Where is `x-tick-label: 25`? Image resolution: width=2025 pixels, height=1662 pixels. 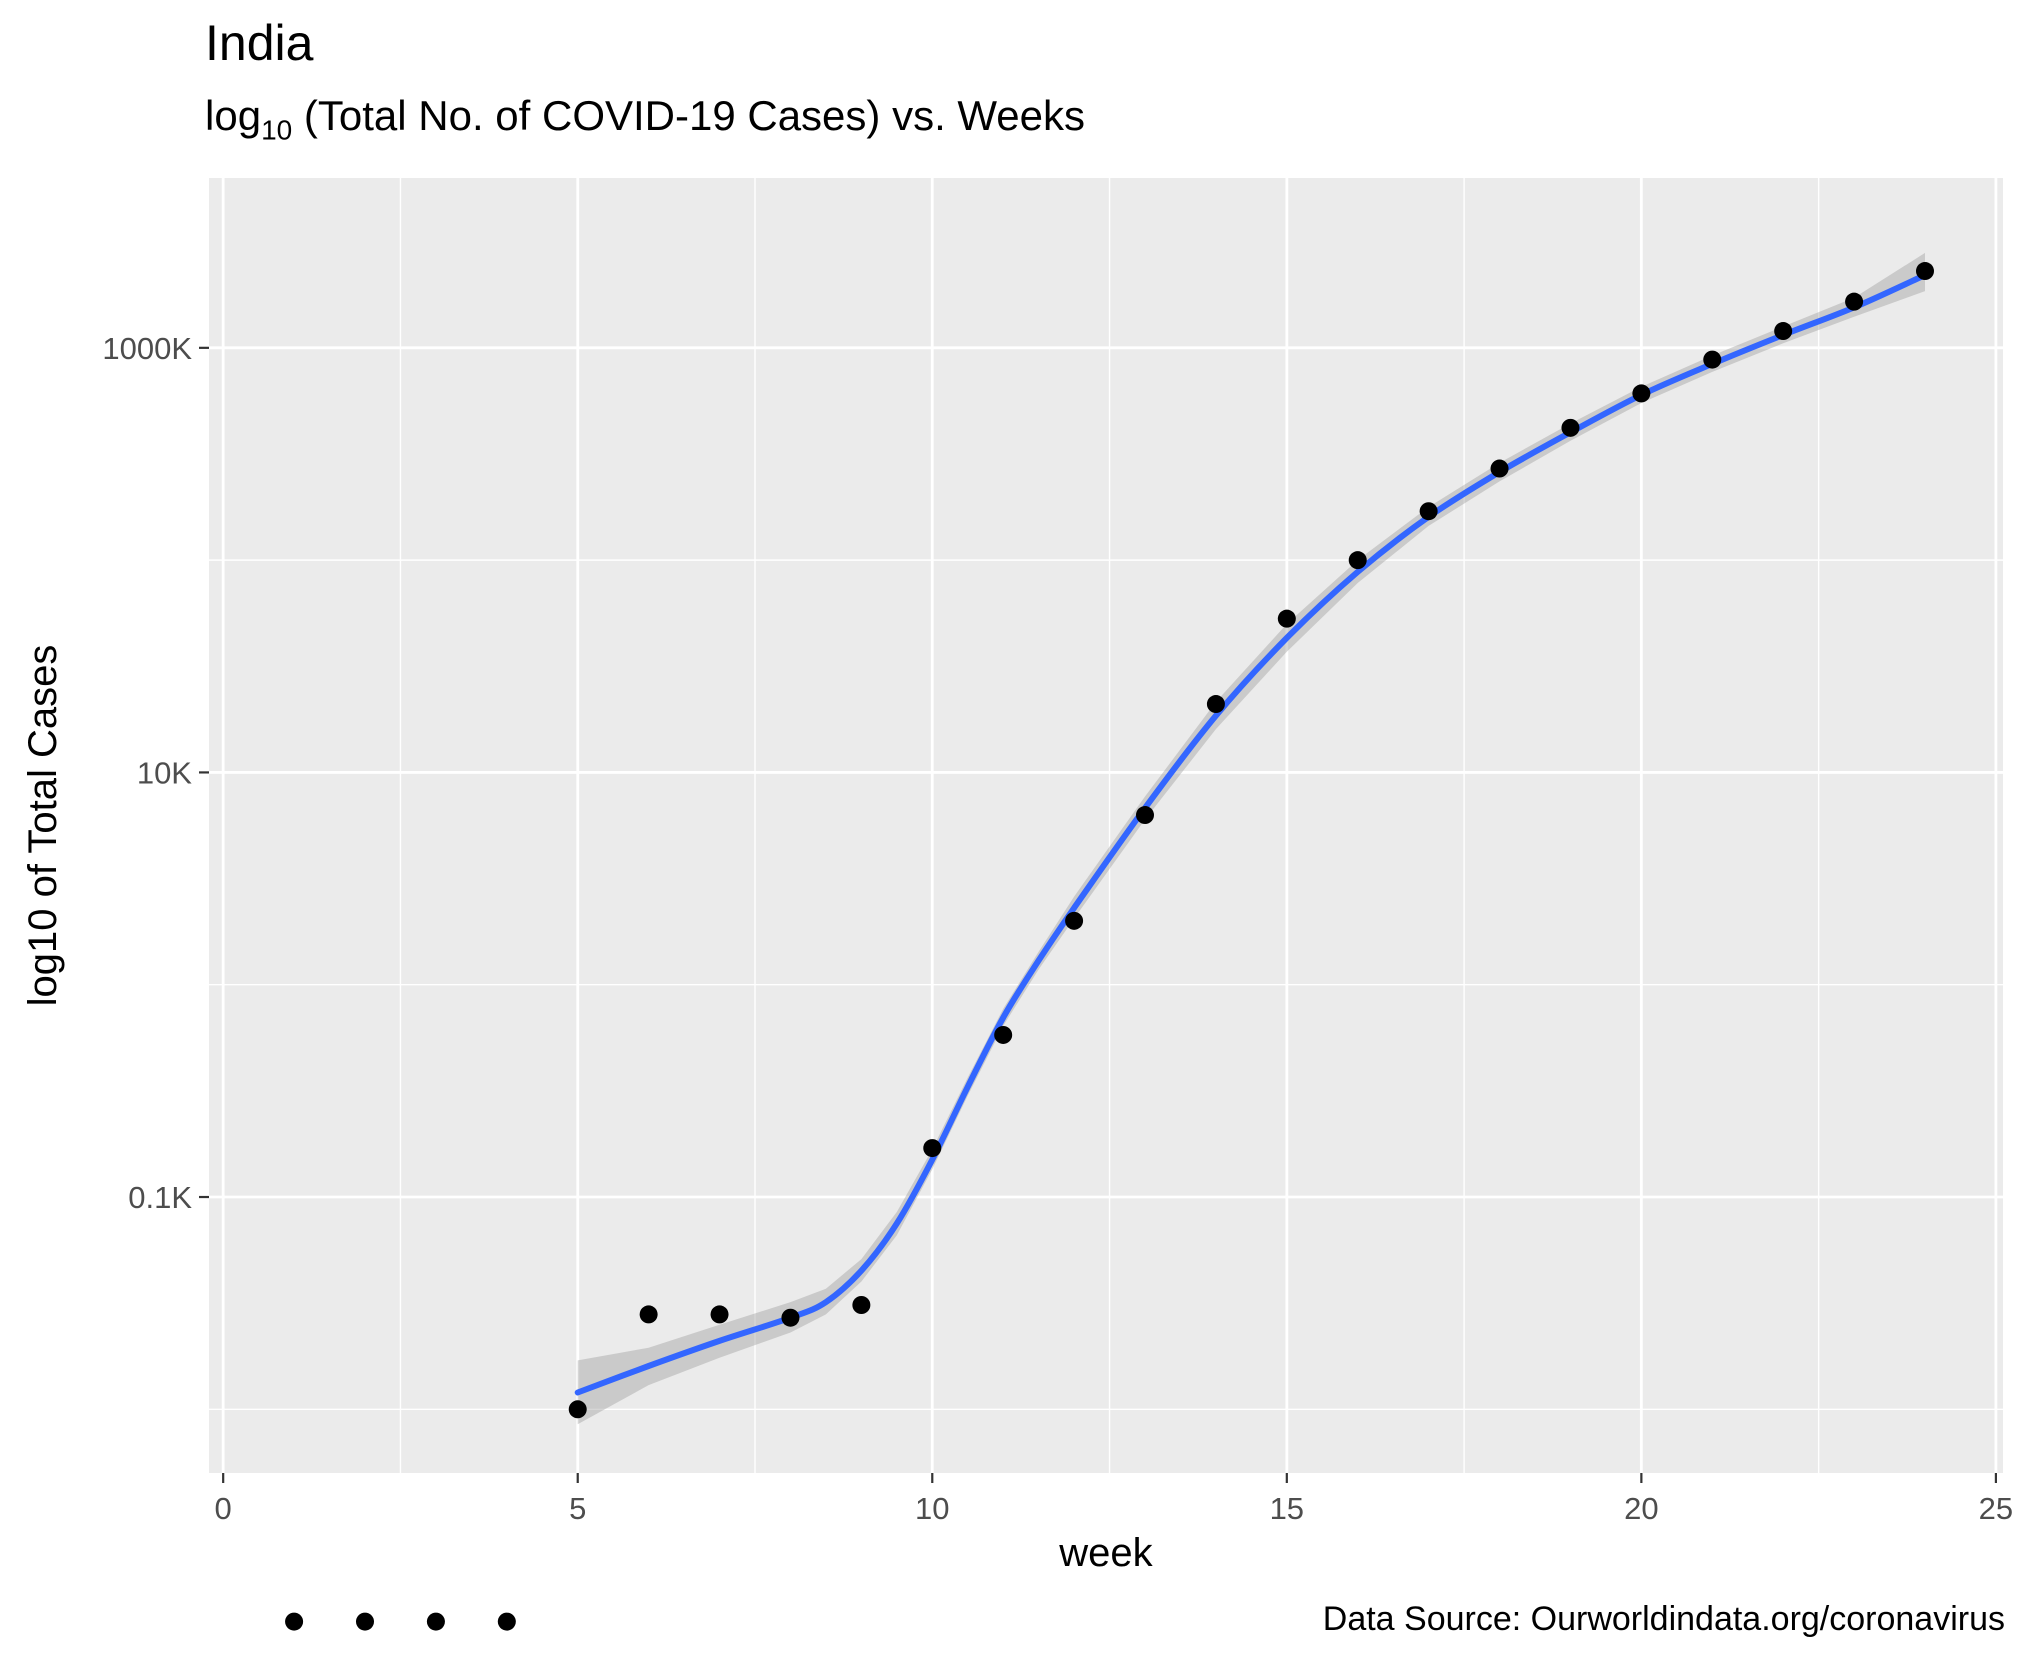
x-tick-label: 25 is located at coordinates (1996, 1508).